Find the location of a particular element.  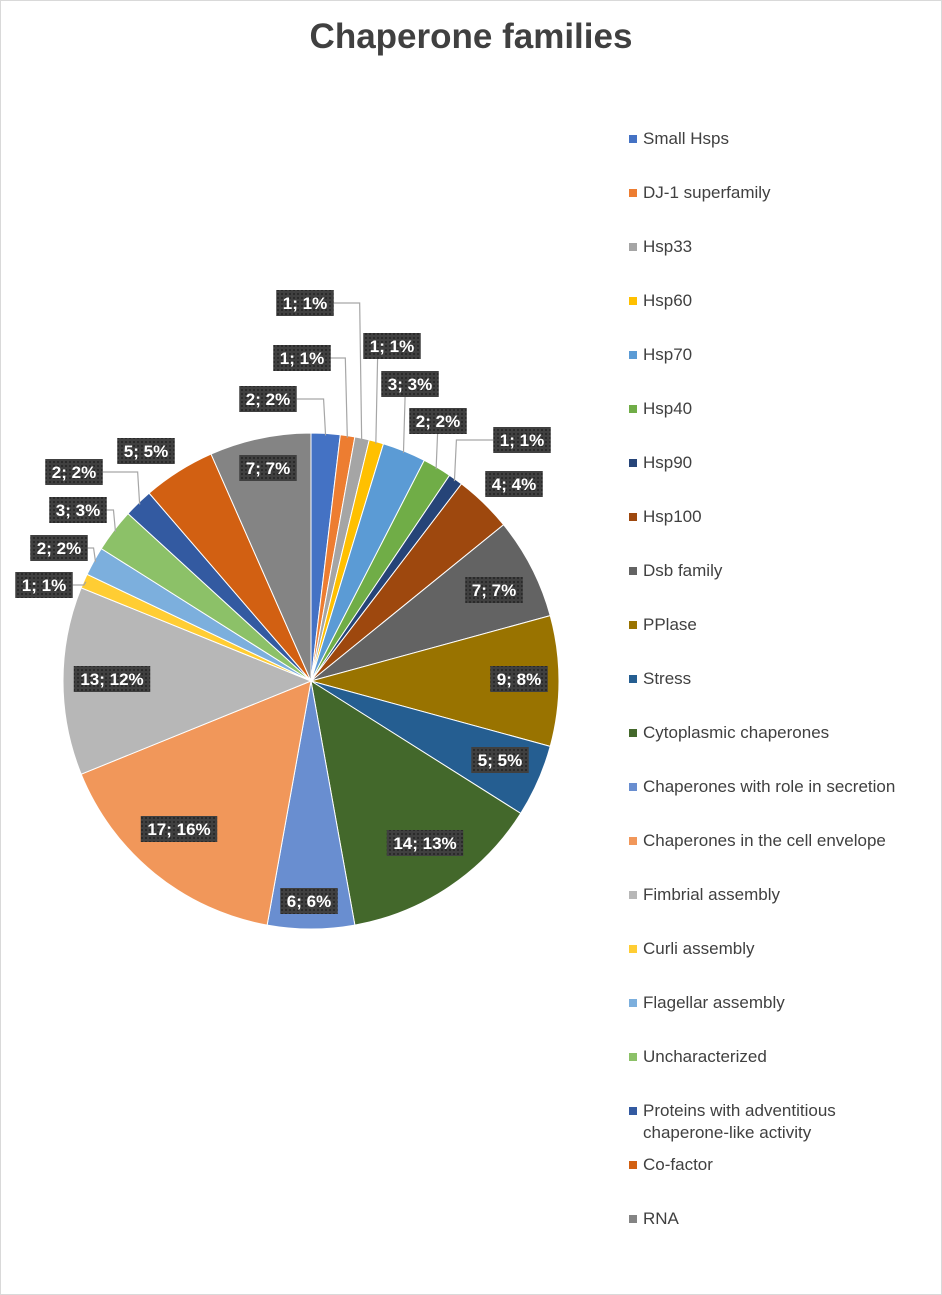

legend-label: Hsp60 is located at coordinates (668, 300).